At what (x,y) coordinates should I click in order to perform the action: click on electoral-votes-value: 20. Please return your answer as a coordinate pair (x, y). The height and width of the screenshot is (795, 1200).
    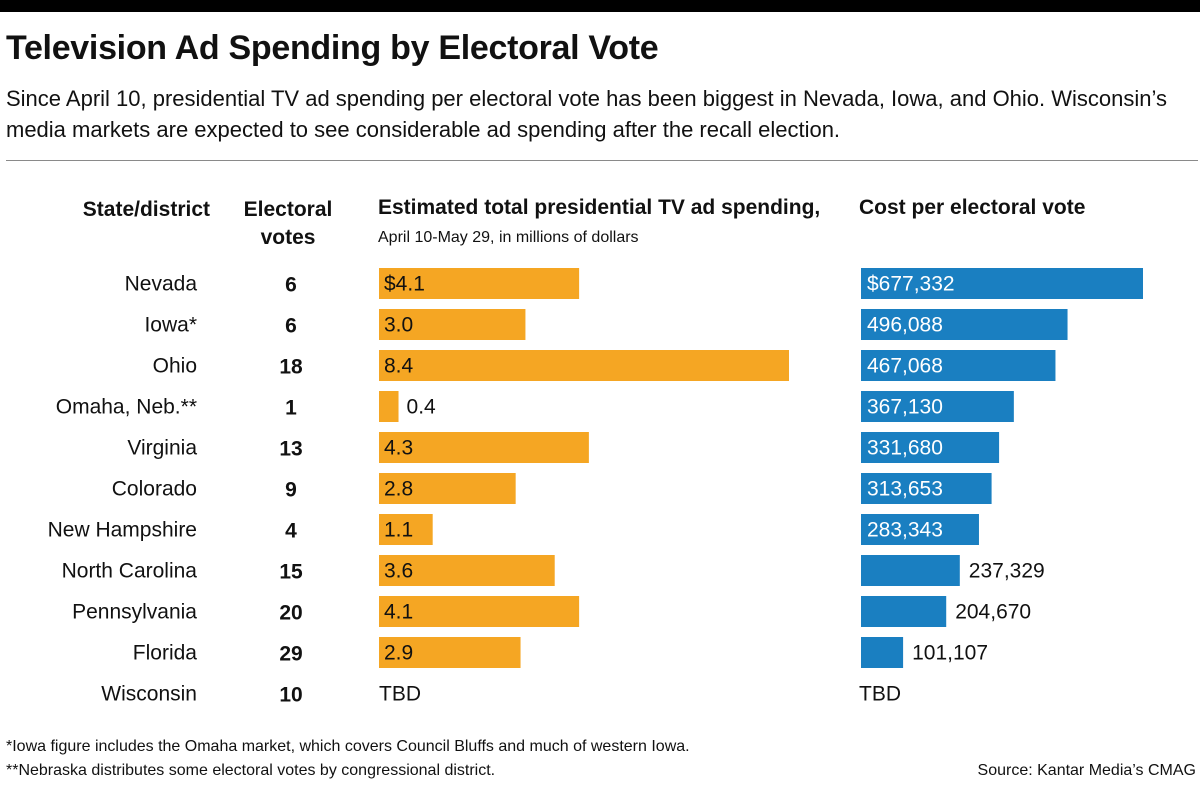
    Looking at the image, I should click on (290, 613).